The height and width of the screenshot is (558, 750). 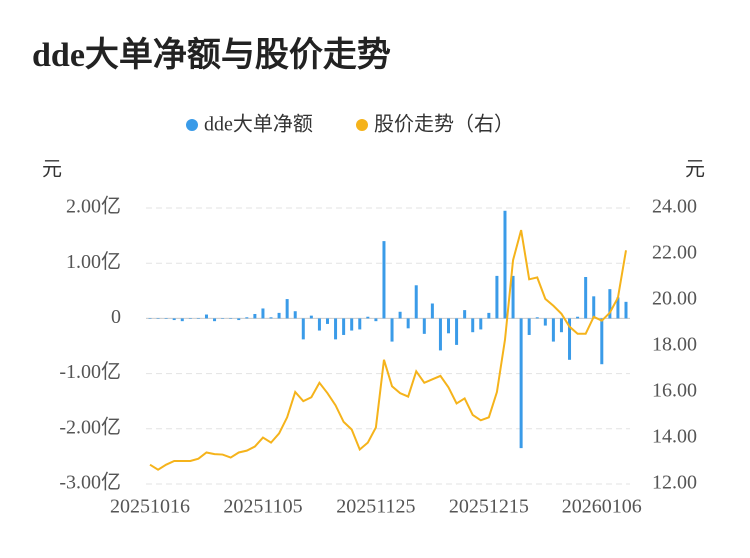 What do you see at coordinates (93, 206) in the screenshot?
I see `y-tick-label: 2.00亿` at bounding box center [93, 206].